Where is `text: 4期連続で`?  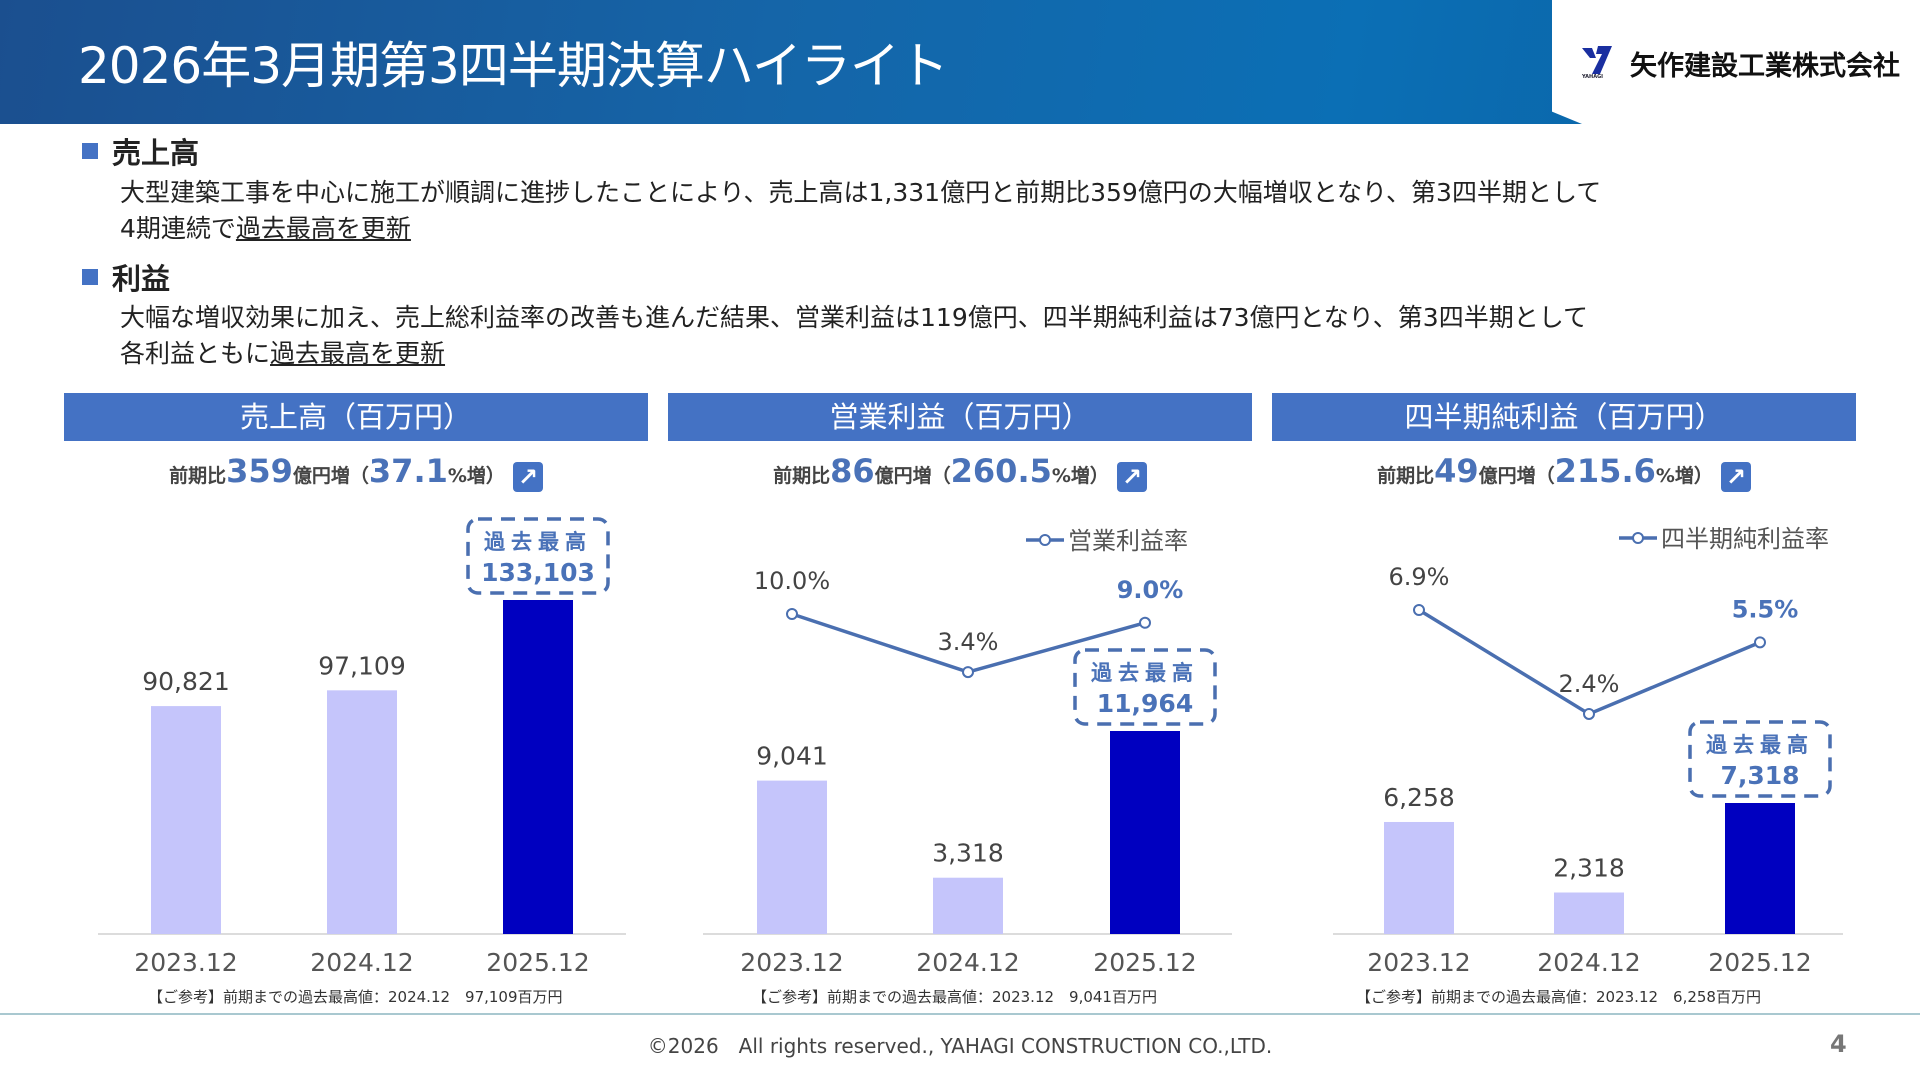 text: 4期連続で is located at coordinates (178, 228).